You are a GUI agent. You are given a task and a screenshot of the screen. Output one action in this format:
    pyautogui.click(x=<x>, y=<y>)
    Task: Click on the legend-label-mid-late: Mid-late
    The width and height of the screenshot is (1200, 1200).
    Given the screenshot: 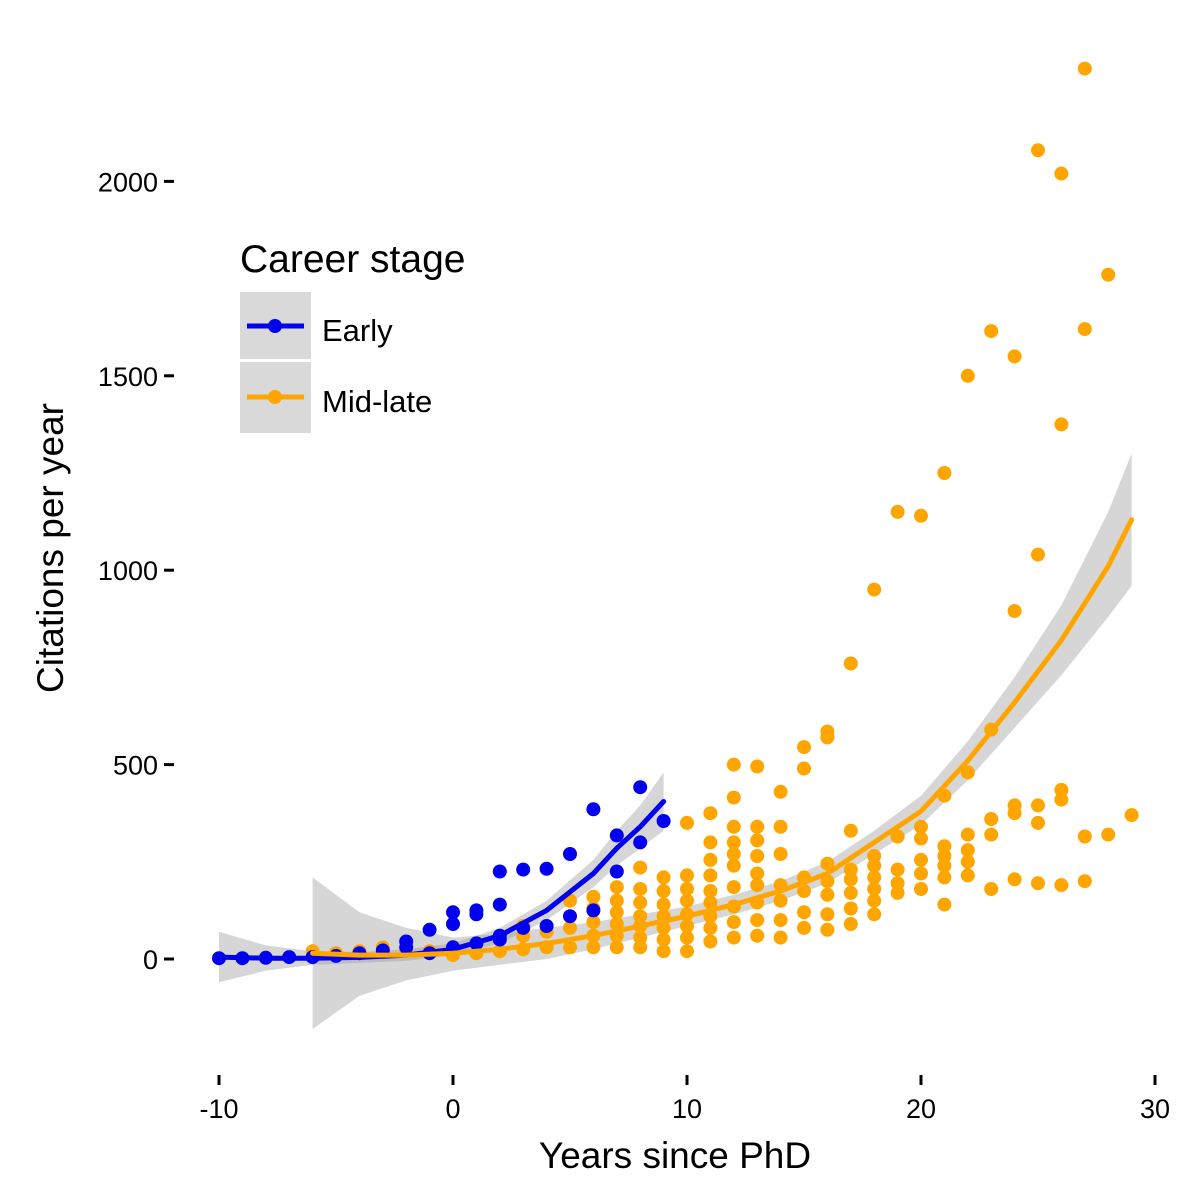 What is the action you would take?
    pyautogui.click(x=377, y=401)
    